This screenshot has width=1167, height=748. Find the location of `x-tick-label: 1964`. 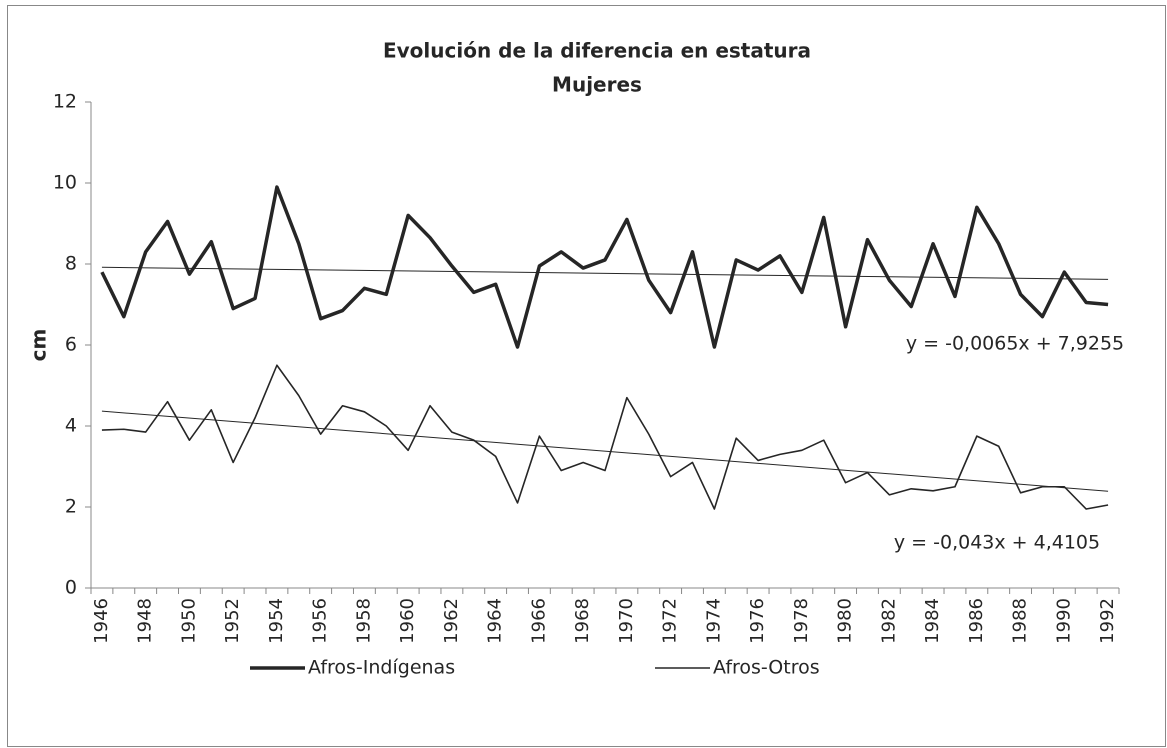

x-tick-label: 1964 is located at coordinates (495, 621).